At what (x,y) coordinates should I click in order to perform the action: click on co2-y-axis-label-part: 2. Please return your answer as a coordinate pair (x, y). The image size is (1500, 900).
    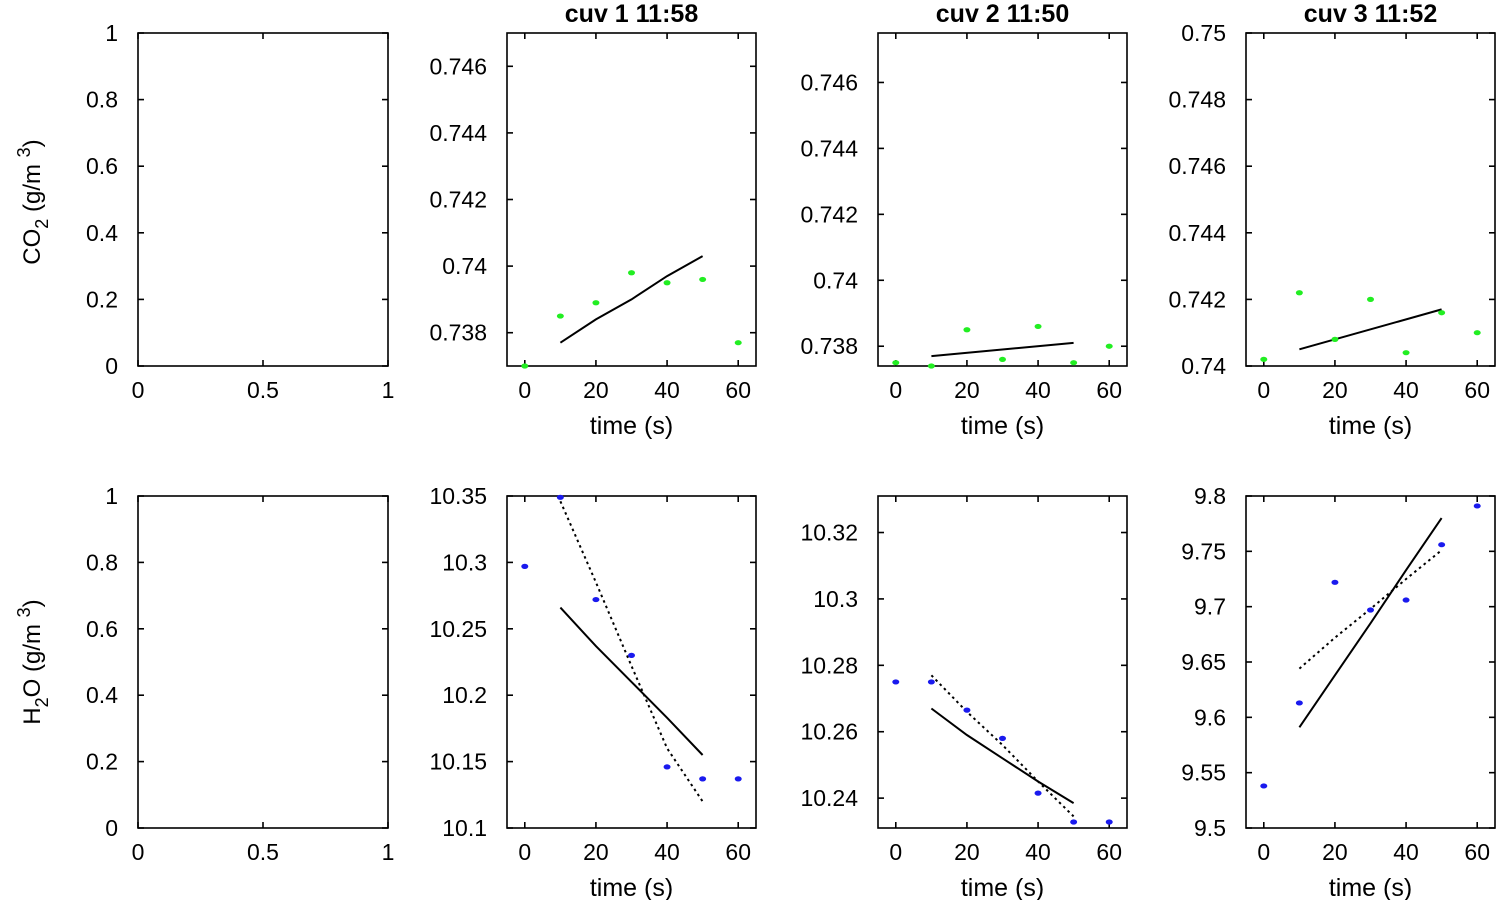
    Looking at the image, I should click on (42, 224).